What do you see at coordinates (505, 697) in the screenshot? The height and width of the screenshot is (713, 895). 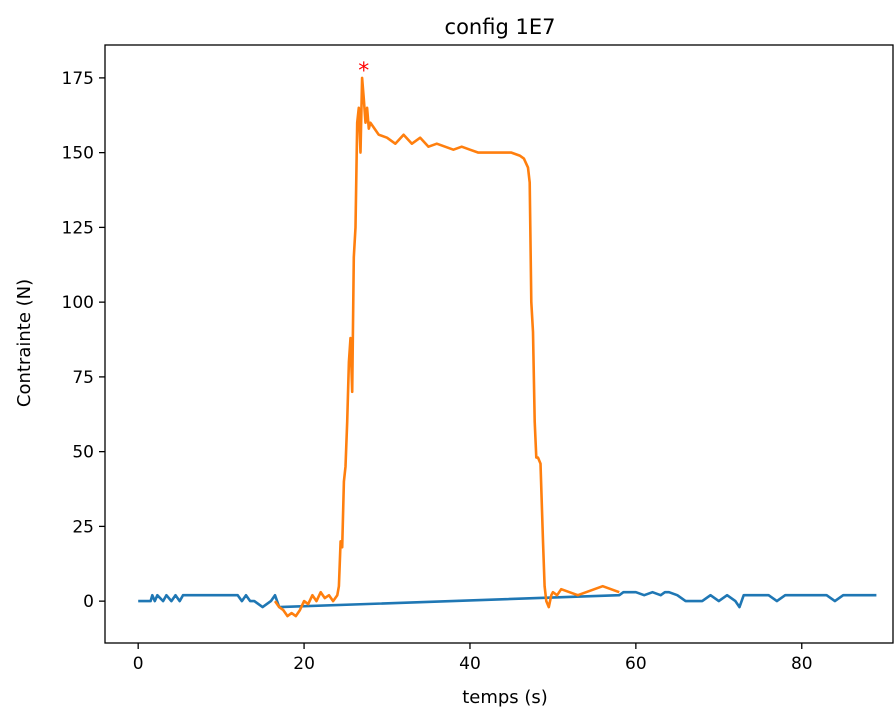 I see `x-axis-label: temps (s)` at bounding box center [505, 697].